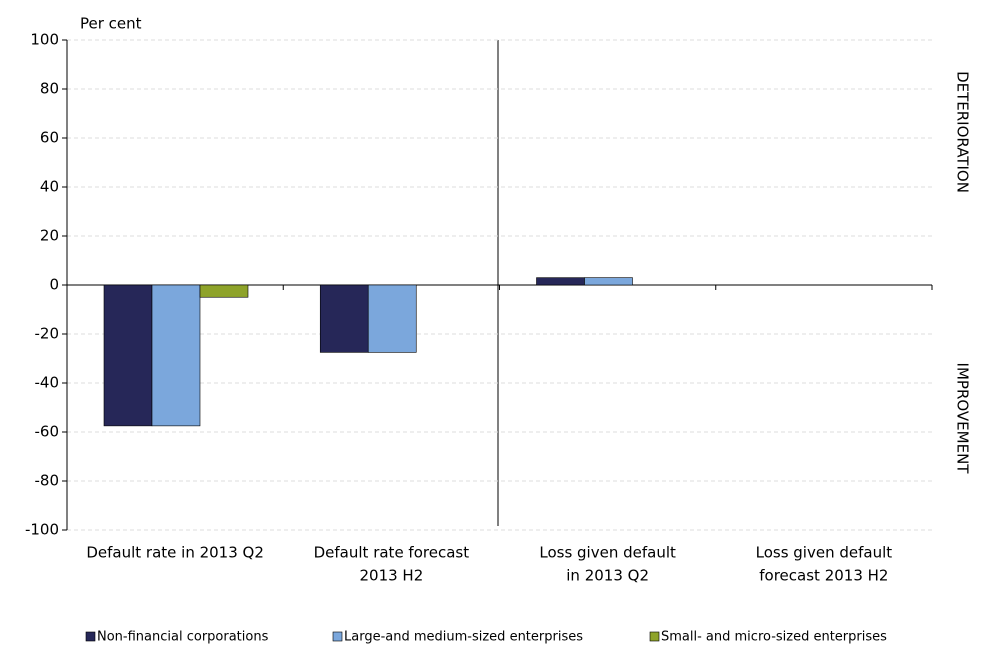 Image resolution: width=982 pixels, height=648 pixels. I want to click on annotation: IMPROVEMENT, so click(963, 419).